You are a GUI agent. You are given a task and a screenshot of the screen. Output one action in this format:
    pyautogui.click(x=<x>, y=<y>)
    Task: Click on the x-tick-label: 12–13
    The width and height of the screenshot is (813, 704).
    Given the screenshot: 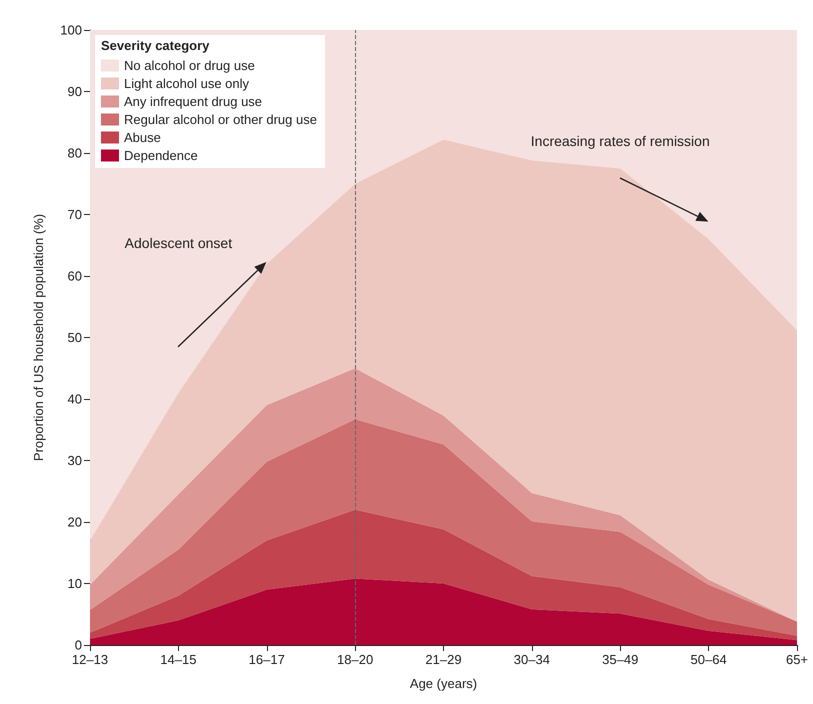 What is the action you would take?
    pyautogui.click(x=90, y=659)
    